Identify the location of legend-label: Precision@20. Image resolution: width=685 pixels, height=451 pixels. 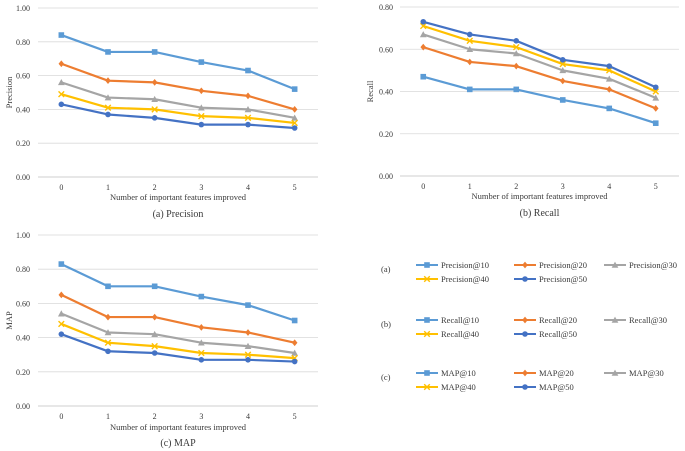
(563, 265).